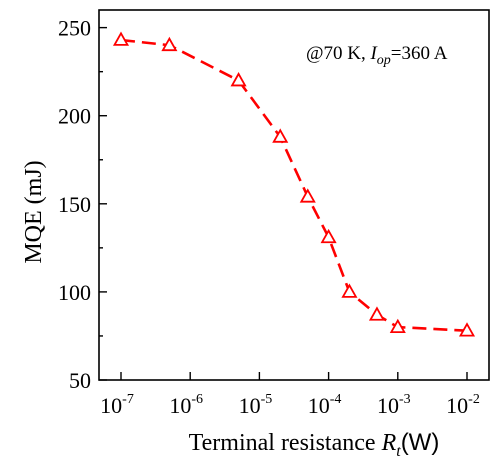 The image size is (494, 463). Describe the element at coordinates (338, 53) in the screenshot. I see `annotation-prefix: @70 K,` at that location.